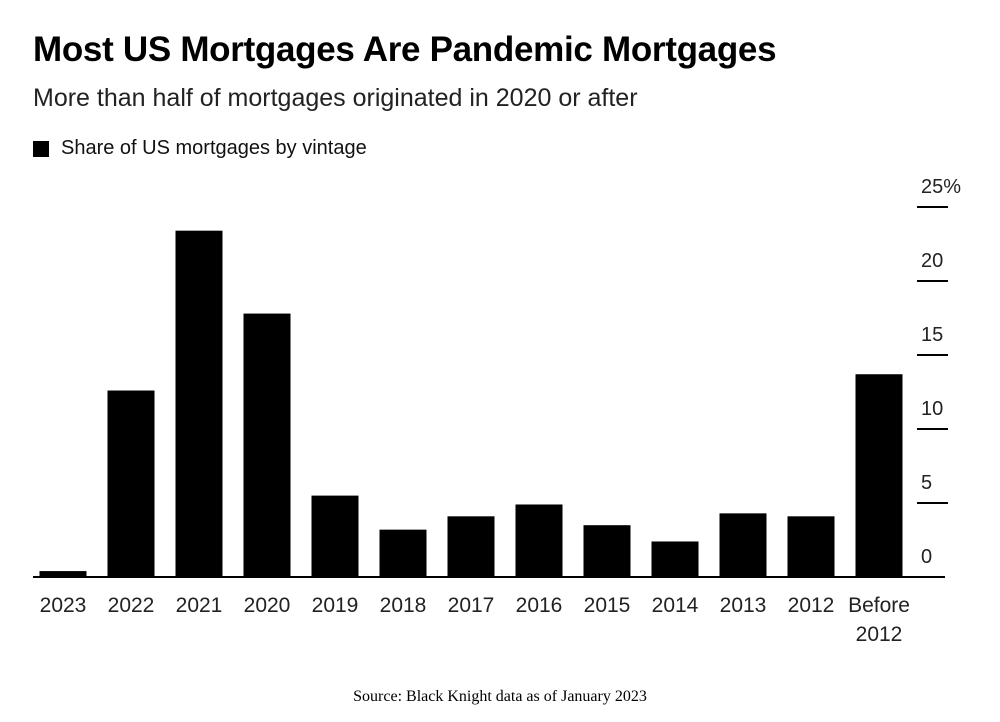 The image size is (1000, 722). Describe the element at coordinates (675, 605) in the screenshot. I see `x-tick-label: 2014` at that location.